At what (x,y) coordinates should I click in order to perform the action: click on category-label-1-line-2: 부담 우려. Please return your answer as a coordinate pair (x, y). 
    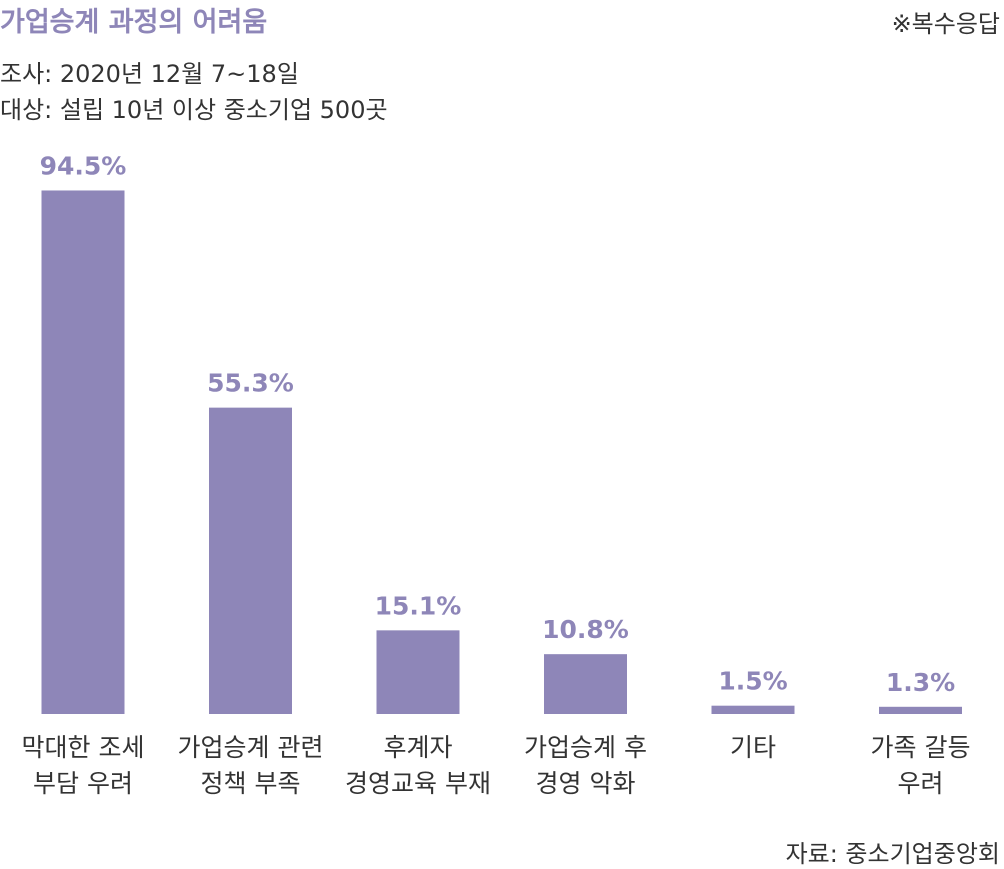
    Looking at the image, I should click on (83, 783).